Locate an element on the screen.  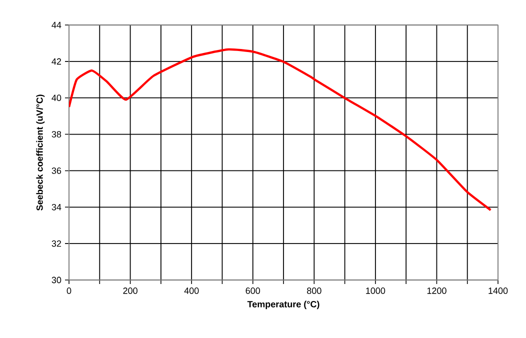
x-tick-label: 600 is located at coordinates (253, 291).